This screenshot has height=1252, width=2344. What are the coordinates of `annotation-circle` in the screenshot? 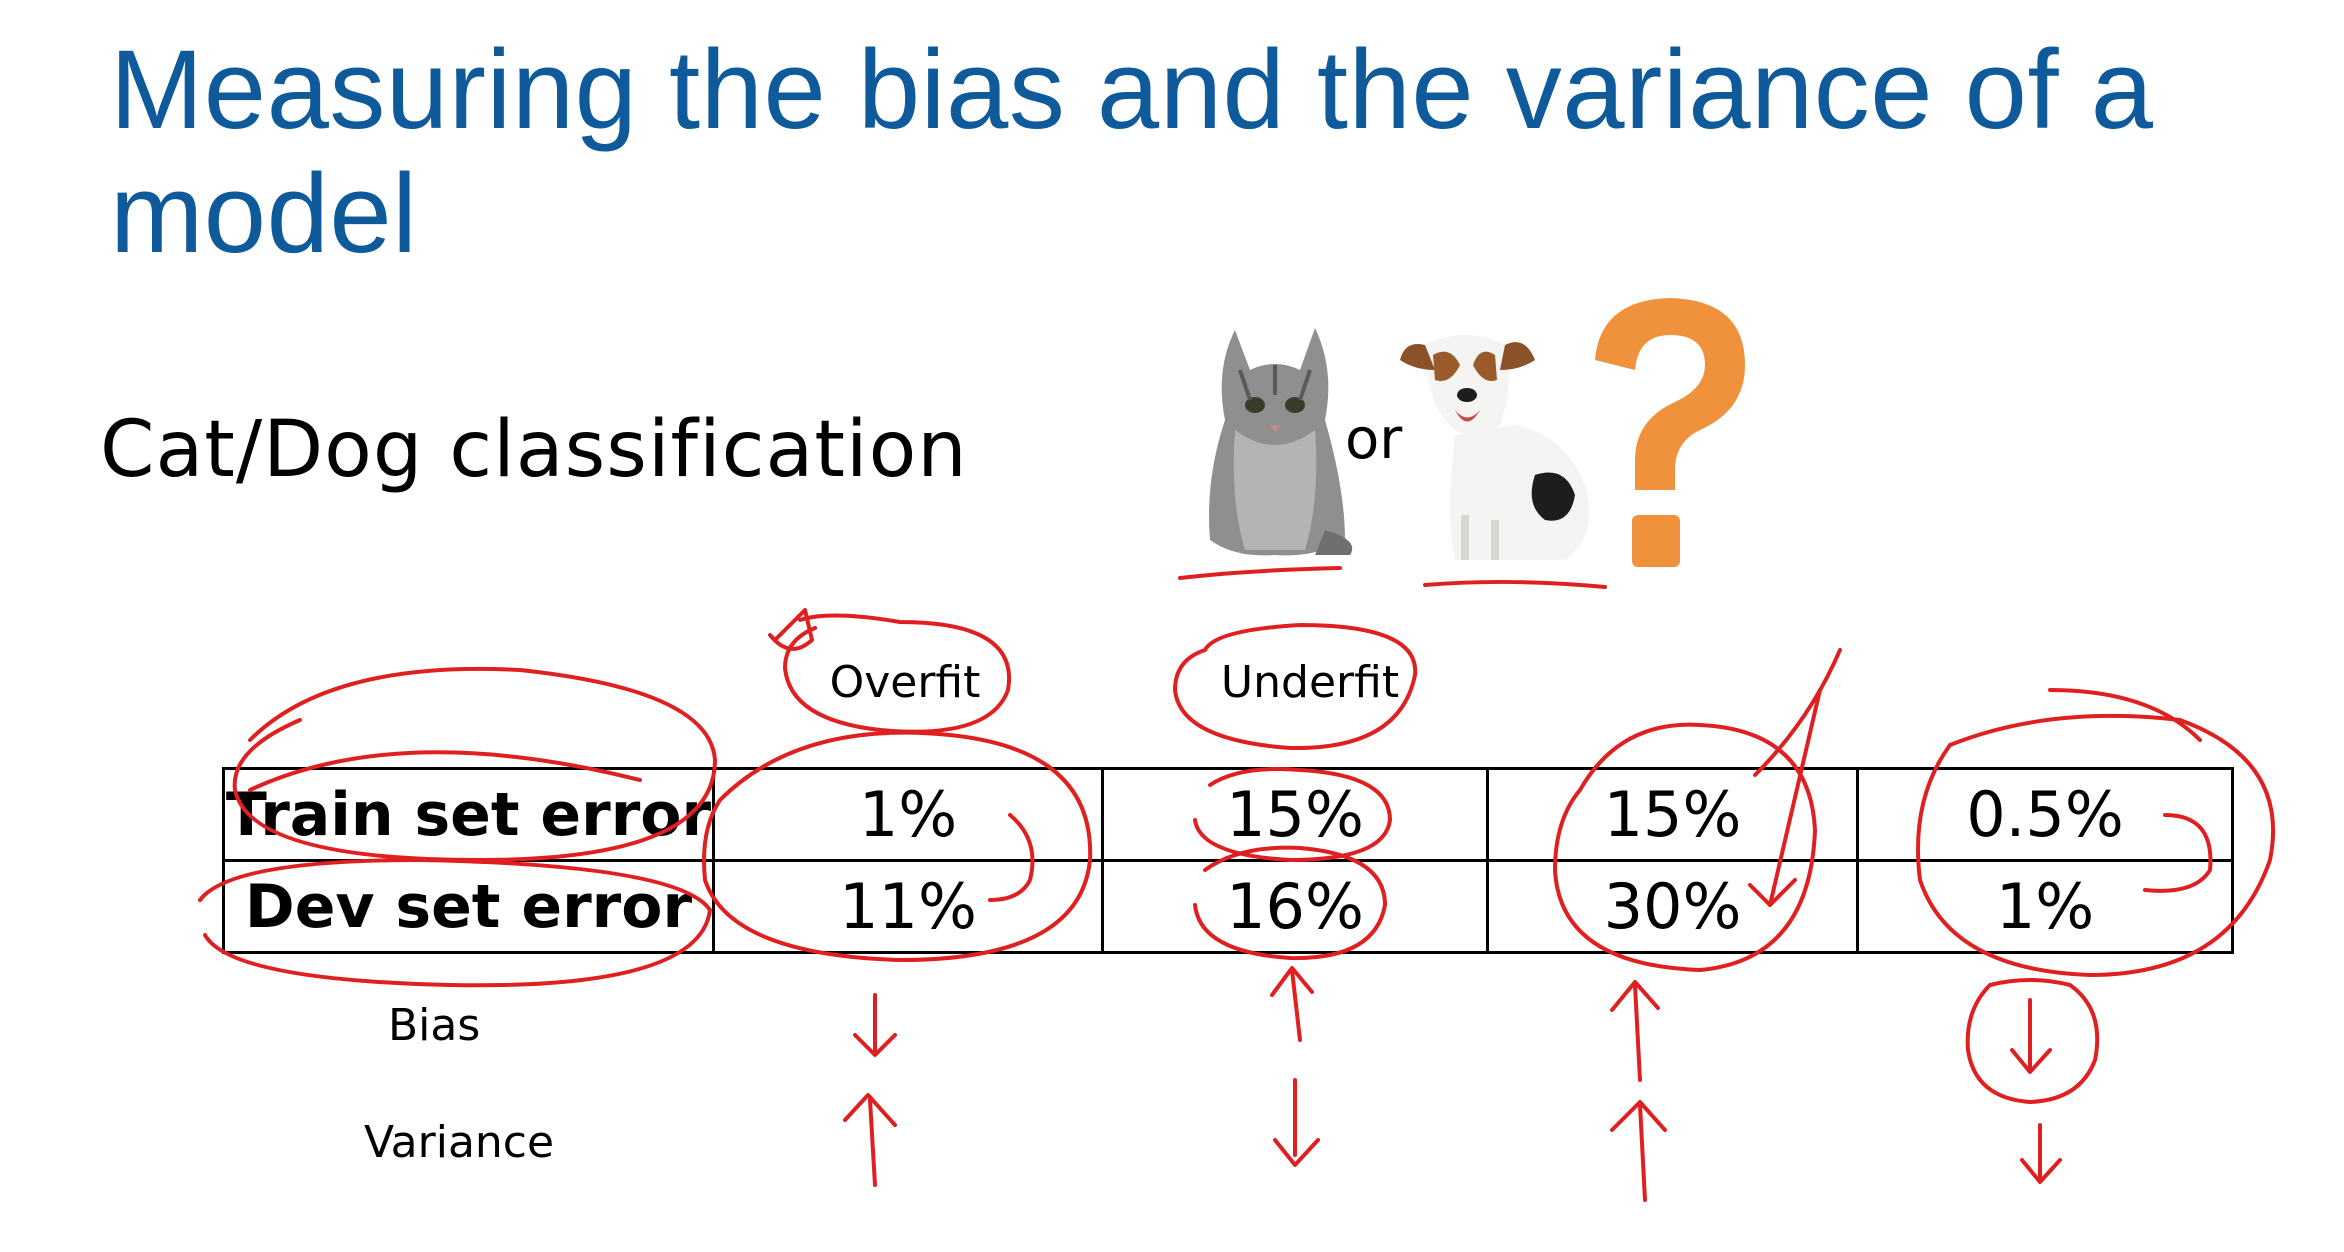 It's located at (2032, 1041).